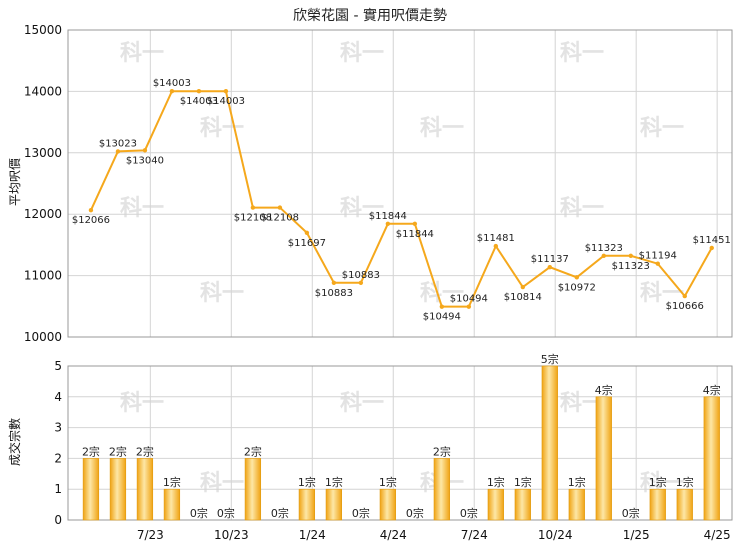 This screenshot has height=550, width=740. What do you see at coordinates (577, 287) in the screenshot?
I see `price-data-label: $10972` at bounding box center [577, 287].